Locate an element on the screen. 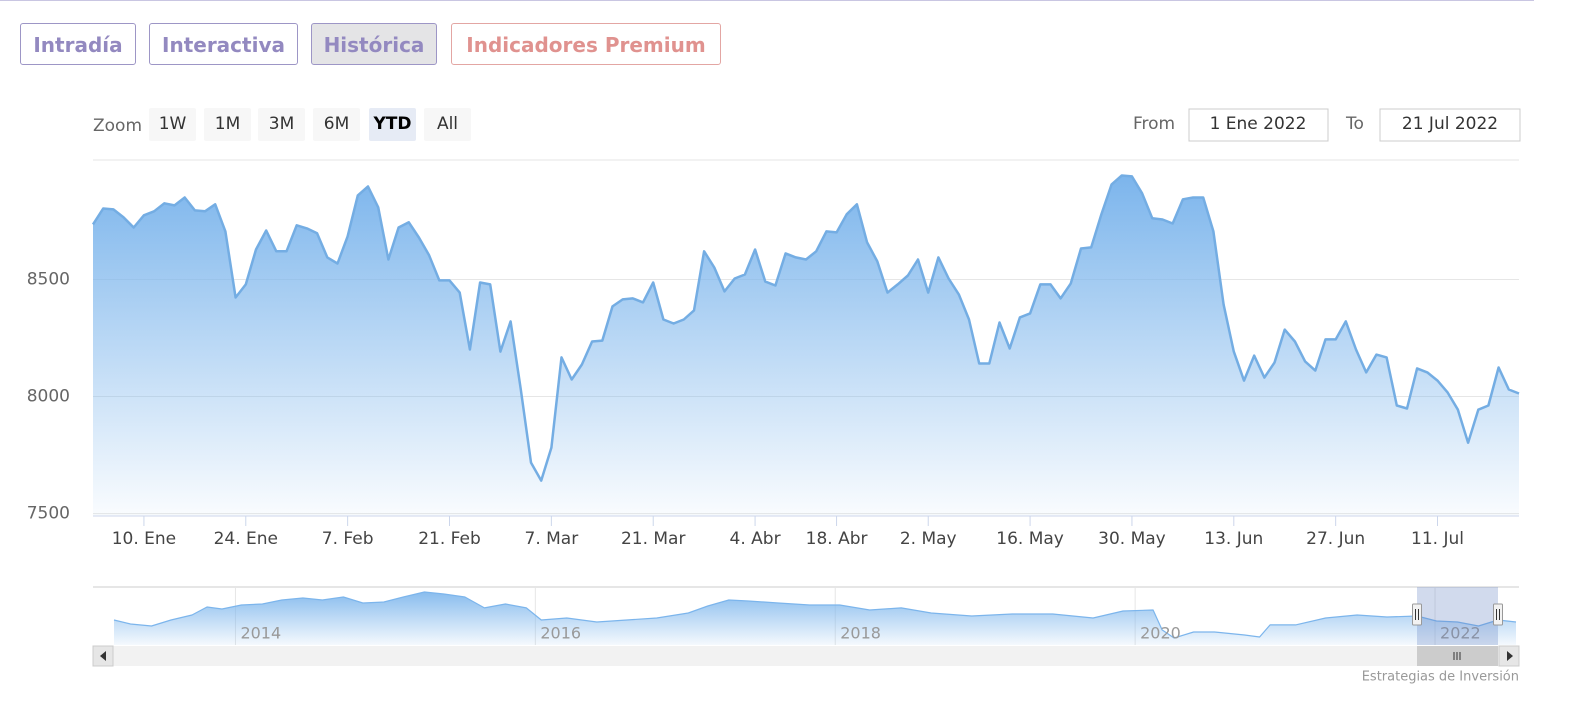 The width and height of the screenshot is (1584, 703). scrollbar-track is located at coordinates (806, 656).